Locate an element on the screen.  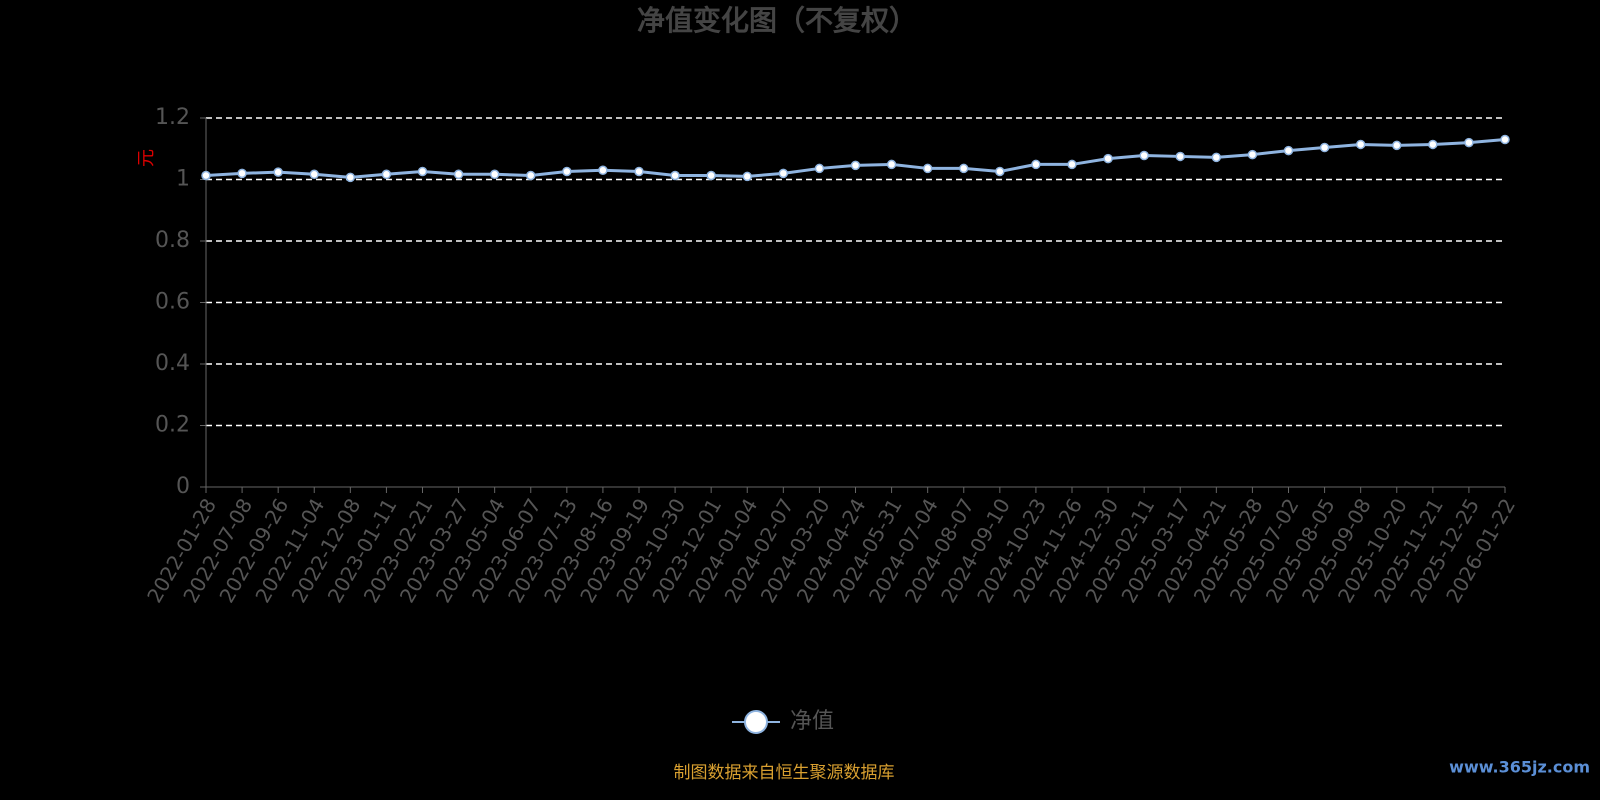
chart-title: 净值变化图（不复权） is located at coordinates (777, 20).